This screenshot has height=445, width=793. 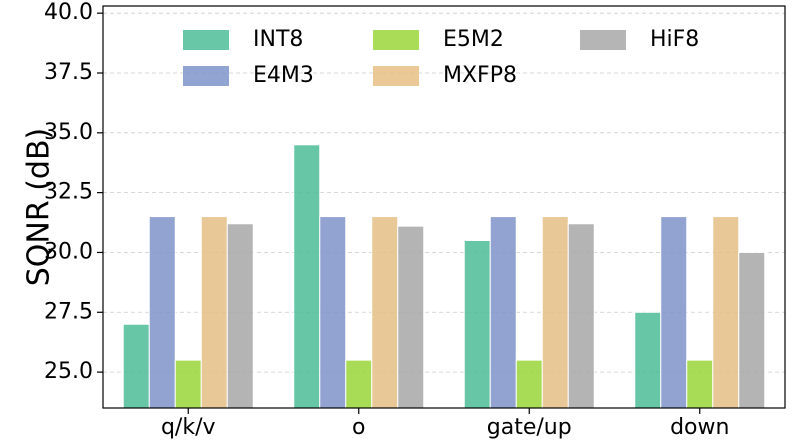 I want to click on x-axis: q/k/v o gate/up down, so click(x=445, y=424).